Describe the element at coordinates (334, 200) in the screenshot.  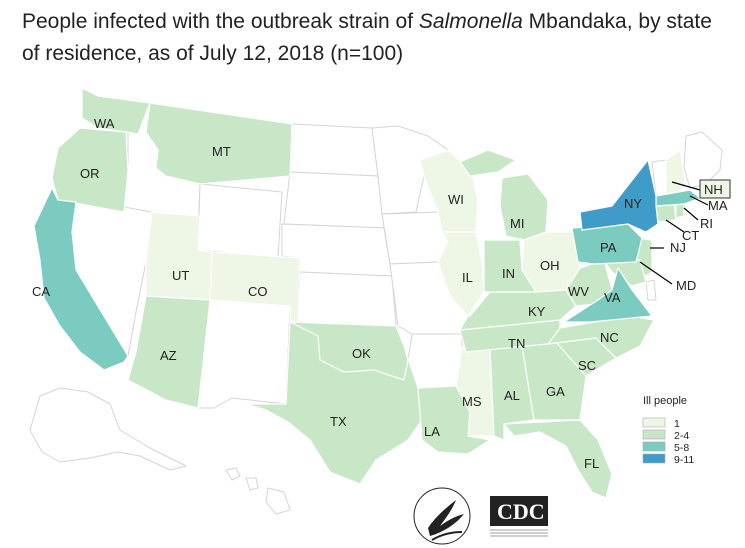
I see `state-SD` at that location.